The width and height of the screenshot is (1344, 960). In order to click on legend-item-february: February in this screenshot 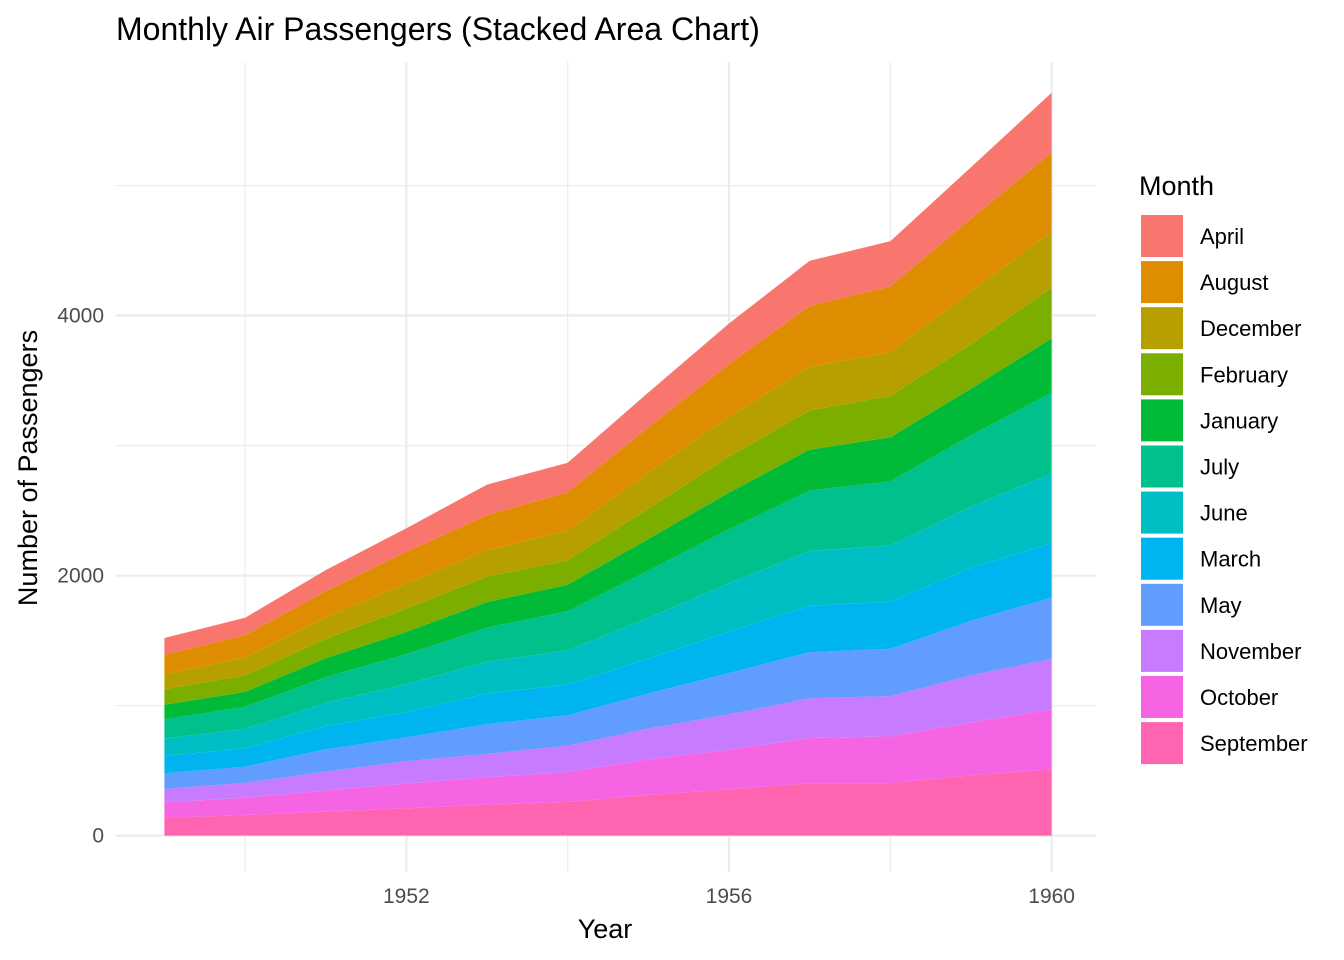, I will do `click(1214, 374)`.